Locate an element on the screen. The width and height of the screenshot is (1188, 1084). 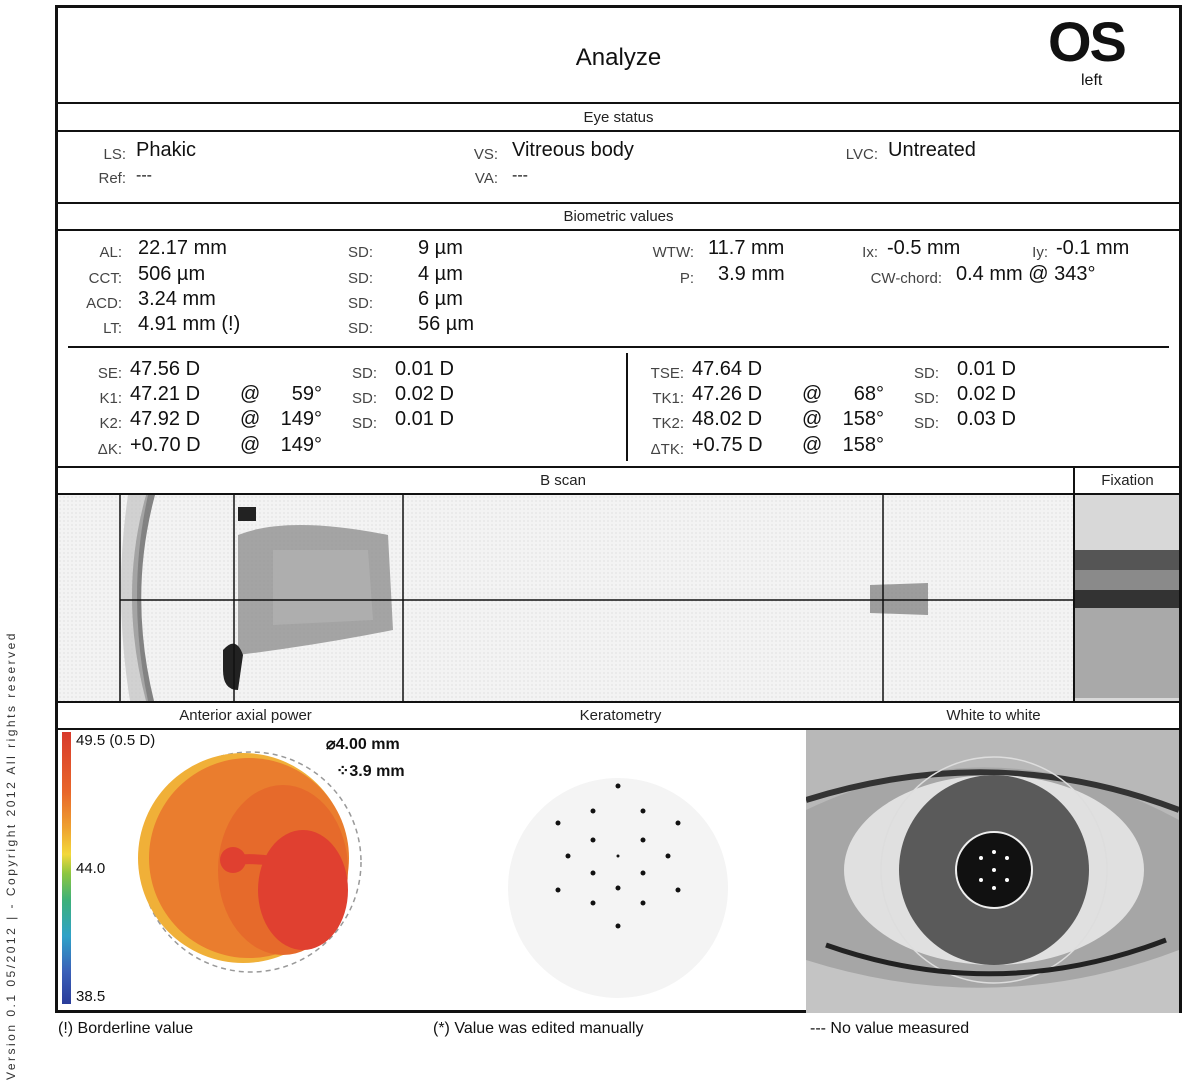
diameter-solid-value: 4.00 mm is located at coordinates (367, 744).